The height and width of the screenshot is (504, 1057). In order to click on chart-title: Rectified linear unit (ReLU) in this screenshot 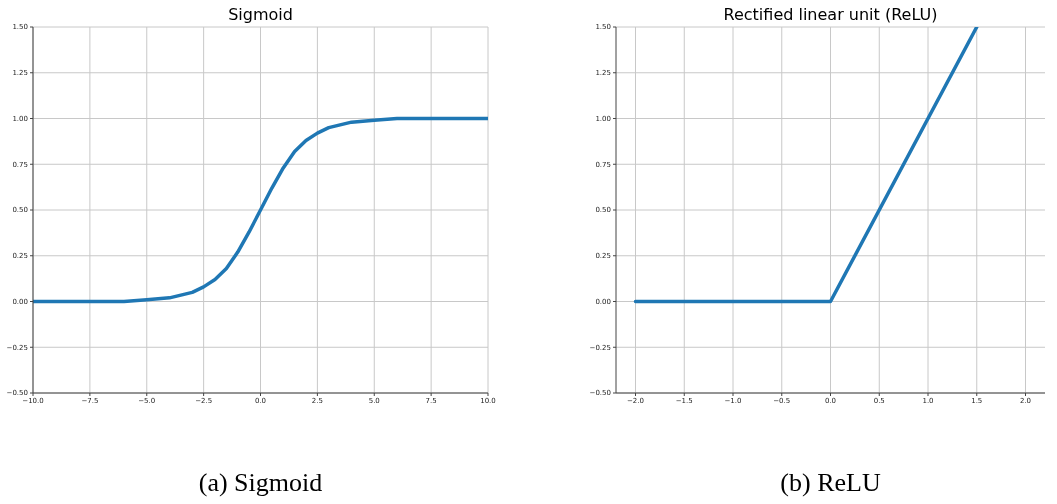, I will do `click(830, 14)`.